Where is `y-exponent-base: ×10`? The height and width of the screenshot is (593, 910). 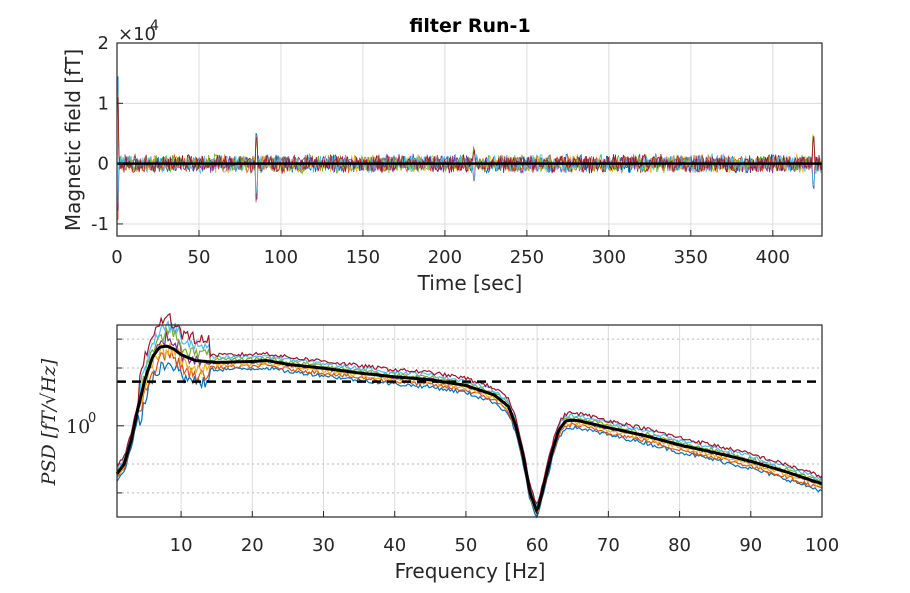
y-exponent-base: ×10 is located at coordinates (137, 34).